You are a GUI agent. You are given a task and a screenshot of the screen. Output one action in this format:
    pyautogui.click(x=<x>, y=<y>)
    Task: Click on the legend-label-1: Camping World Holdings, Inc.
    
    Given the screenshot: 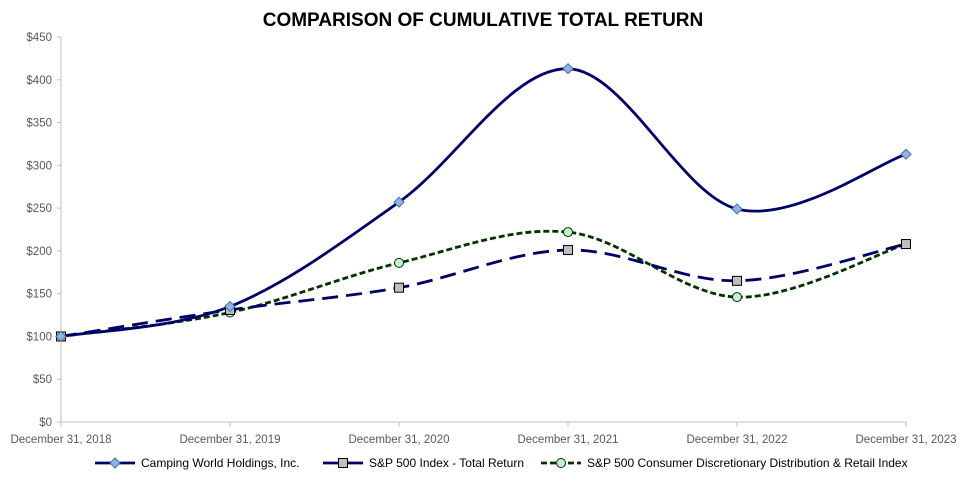 What is the action you would take?
    pyautogui.click(x=220, y=463)
    